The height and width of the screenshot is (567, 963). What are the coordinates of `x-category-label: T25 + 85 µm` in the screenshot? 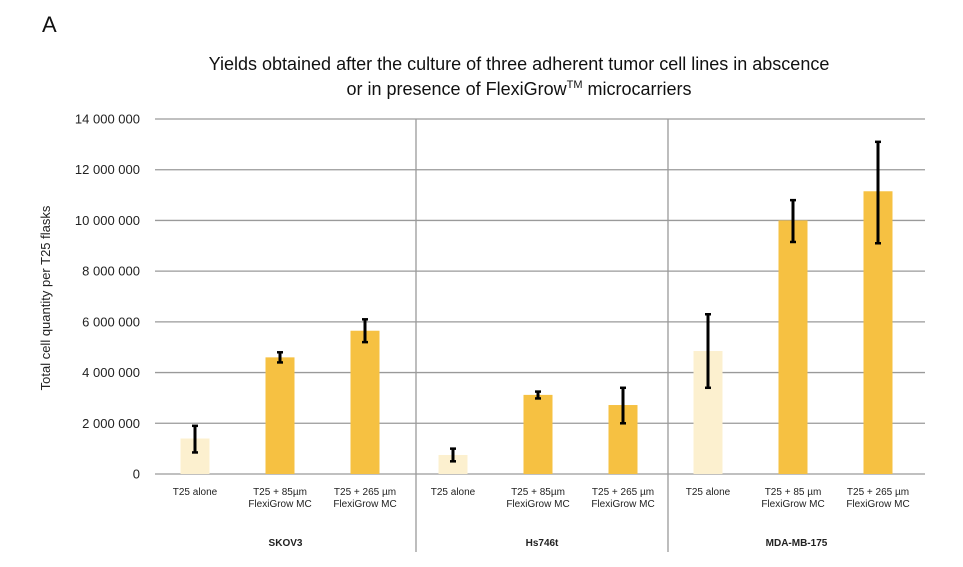 It's located at (793, 492).